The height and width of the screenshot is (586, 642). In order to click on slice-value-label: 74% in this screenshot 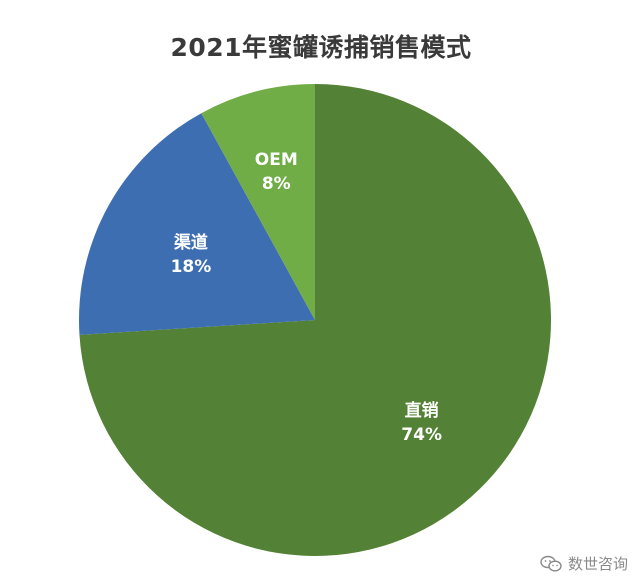, I will do `click(421, 435)`.